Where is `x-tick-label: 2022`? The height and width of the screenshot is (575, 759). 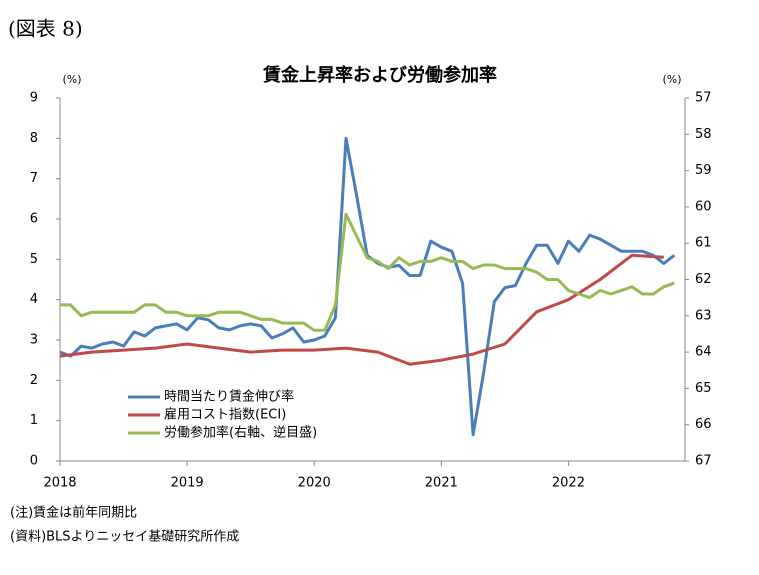
x-tick-label: 2022 is located at coordinates (568, 483).